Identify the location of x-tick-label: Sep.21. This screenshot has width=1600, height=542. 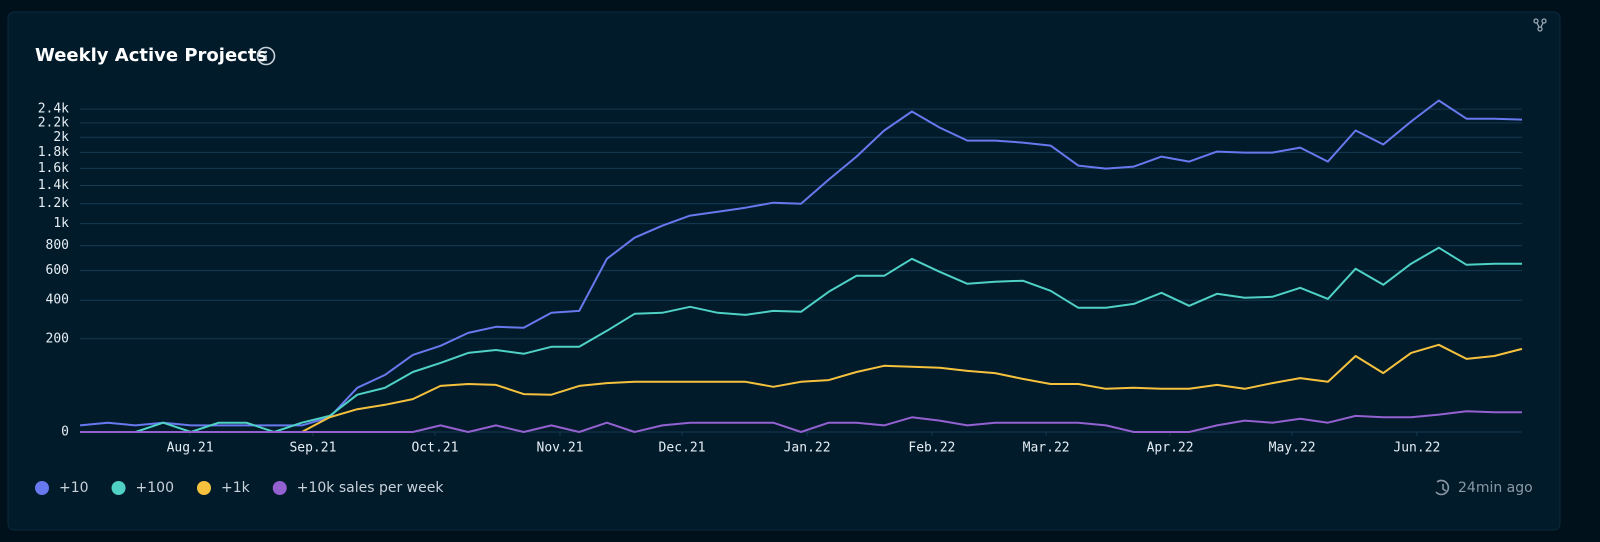
(312, 448).